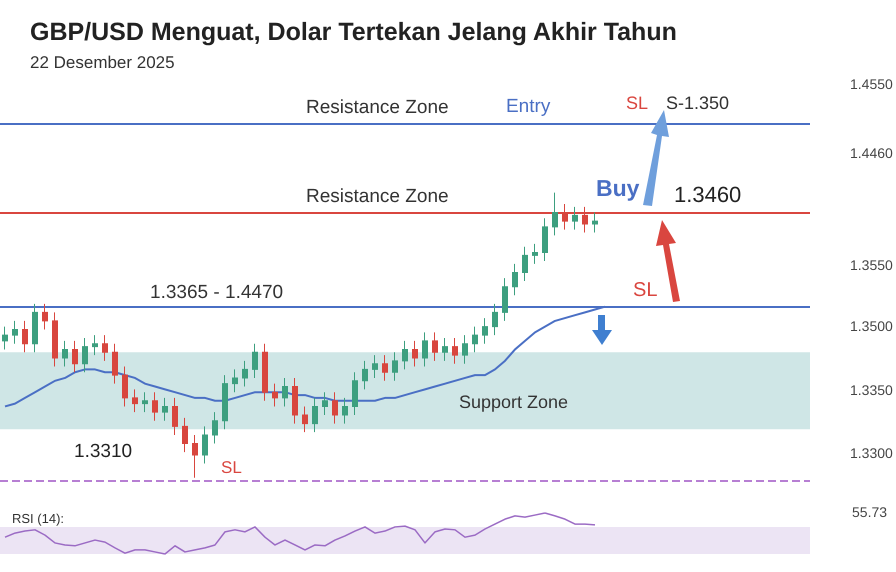 Image resolution: width=896 pixels, height=572 pixels. What do you see at coordinates (871, 390) in the screenshot?
I see `text: 1.3350` at bounding box center [871, 390].